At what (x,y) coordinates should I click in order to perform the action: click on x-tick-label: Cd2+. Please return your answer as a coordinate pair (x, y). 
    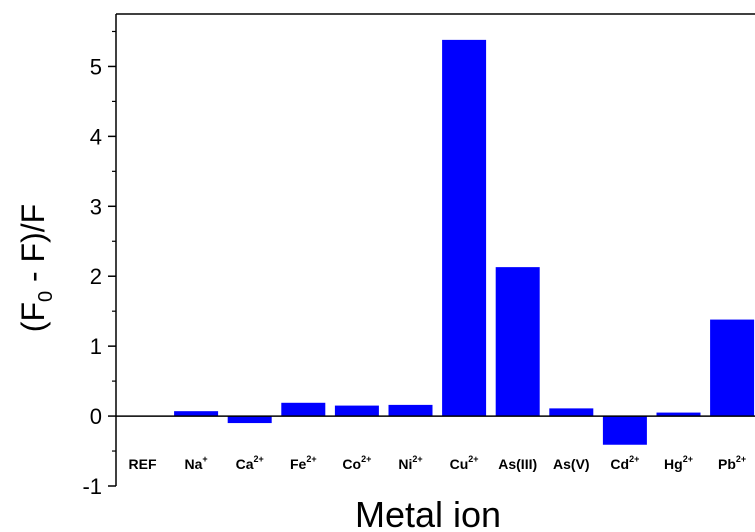
    Looking at the image, I should click on (624, 463).